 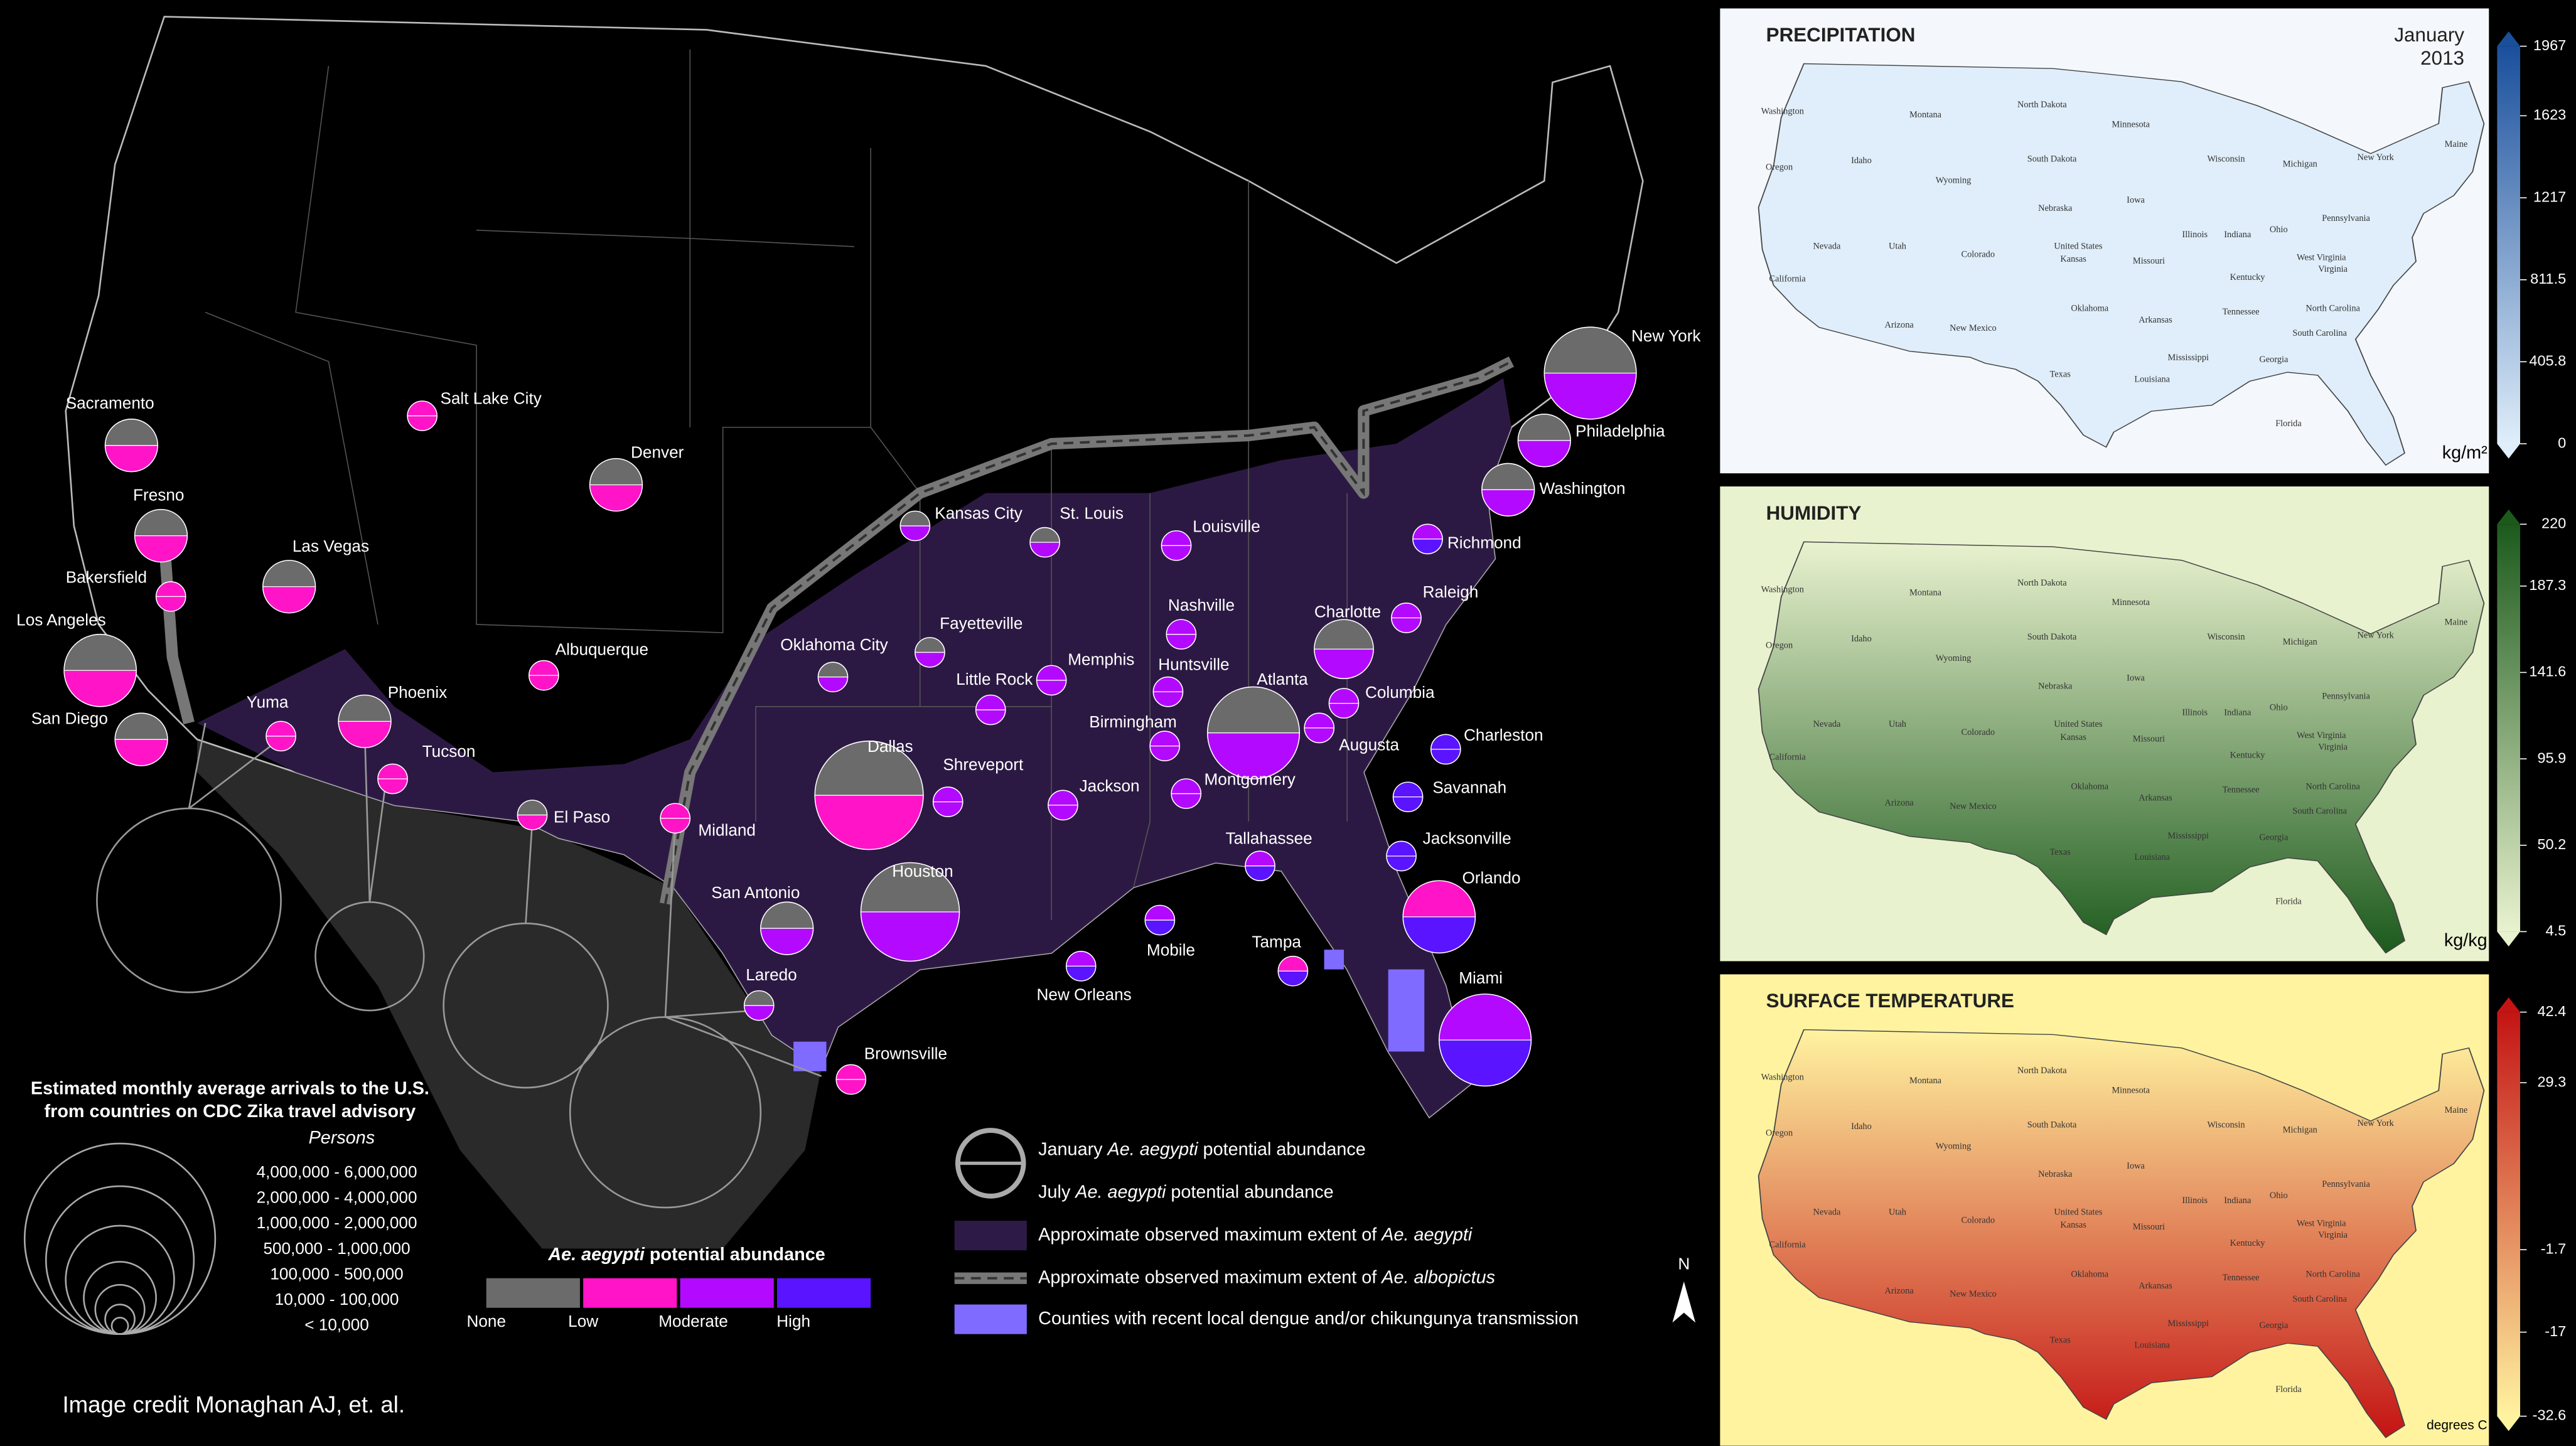 I want to click on city-label: Shreveport, so click(x=983, y=764).